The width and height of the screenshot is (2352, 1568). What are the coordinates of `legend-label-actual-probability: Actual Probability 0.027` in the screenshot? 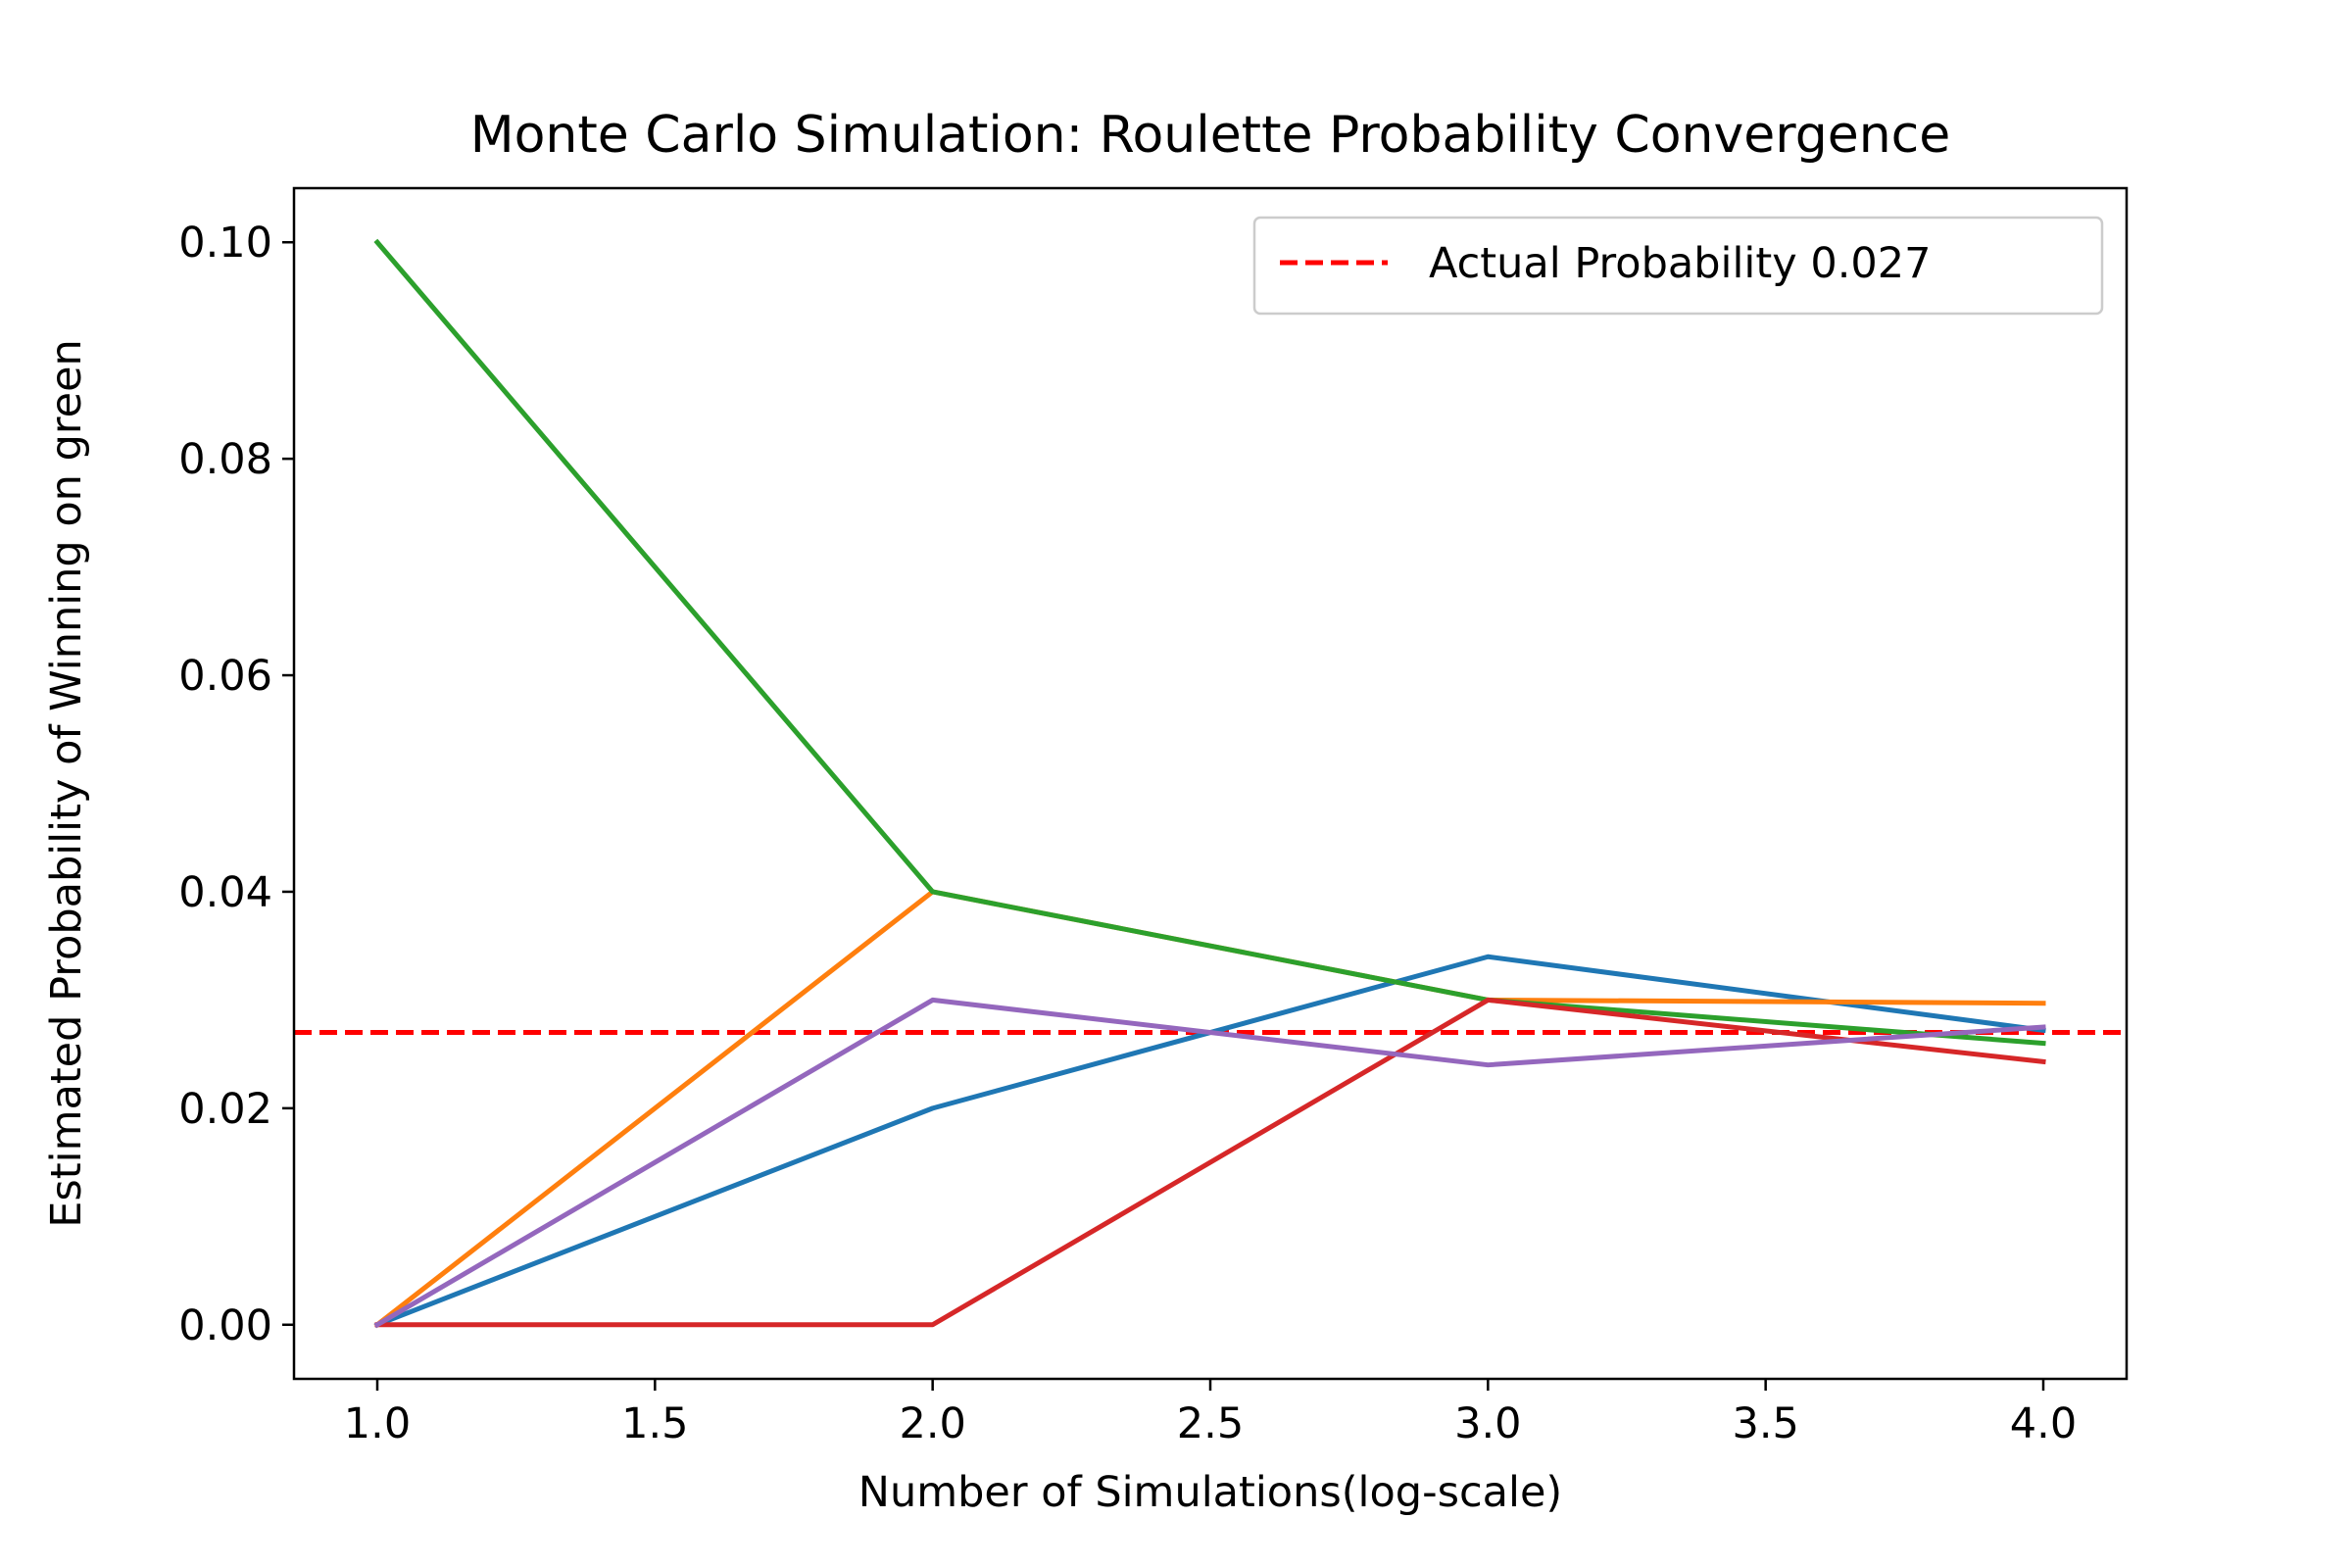 It's located at (1680, 263).